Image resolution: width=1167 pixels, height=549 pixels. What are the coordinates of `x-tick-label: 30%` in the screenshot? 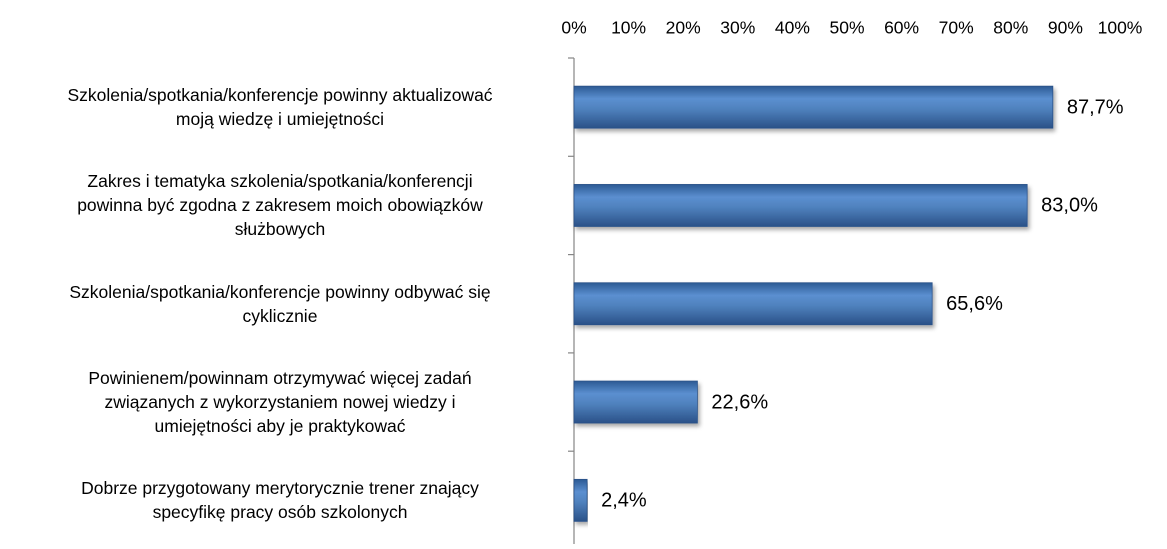 It's located at (737, 28).